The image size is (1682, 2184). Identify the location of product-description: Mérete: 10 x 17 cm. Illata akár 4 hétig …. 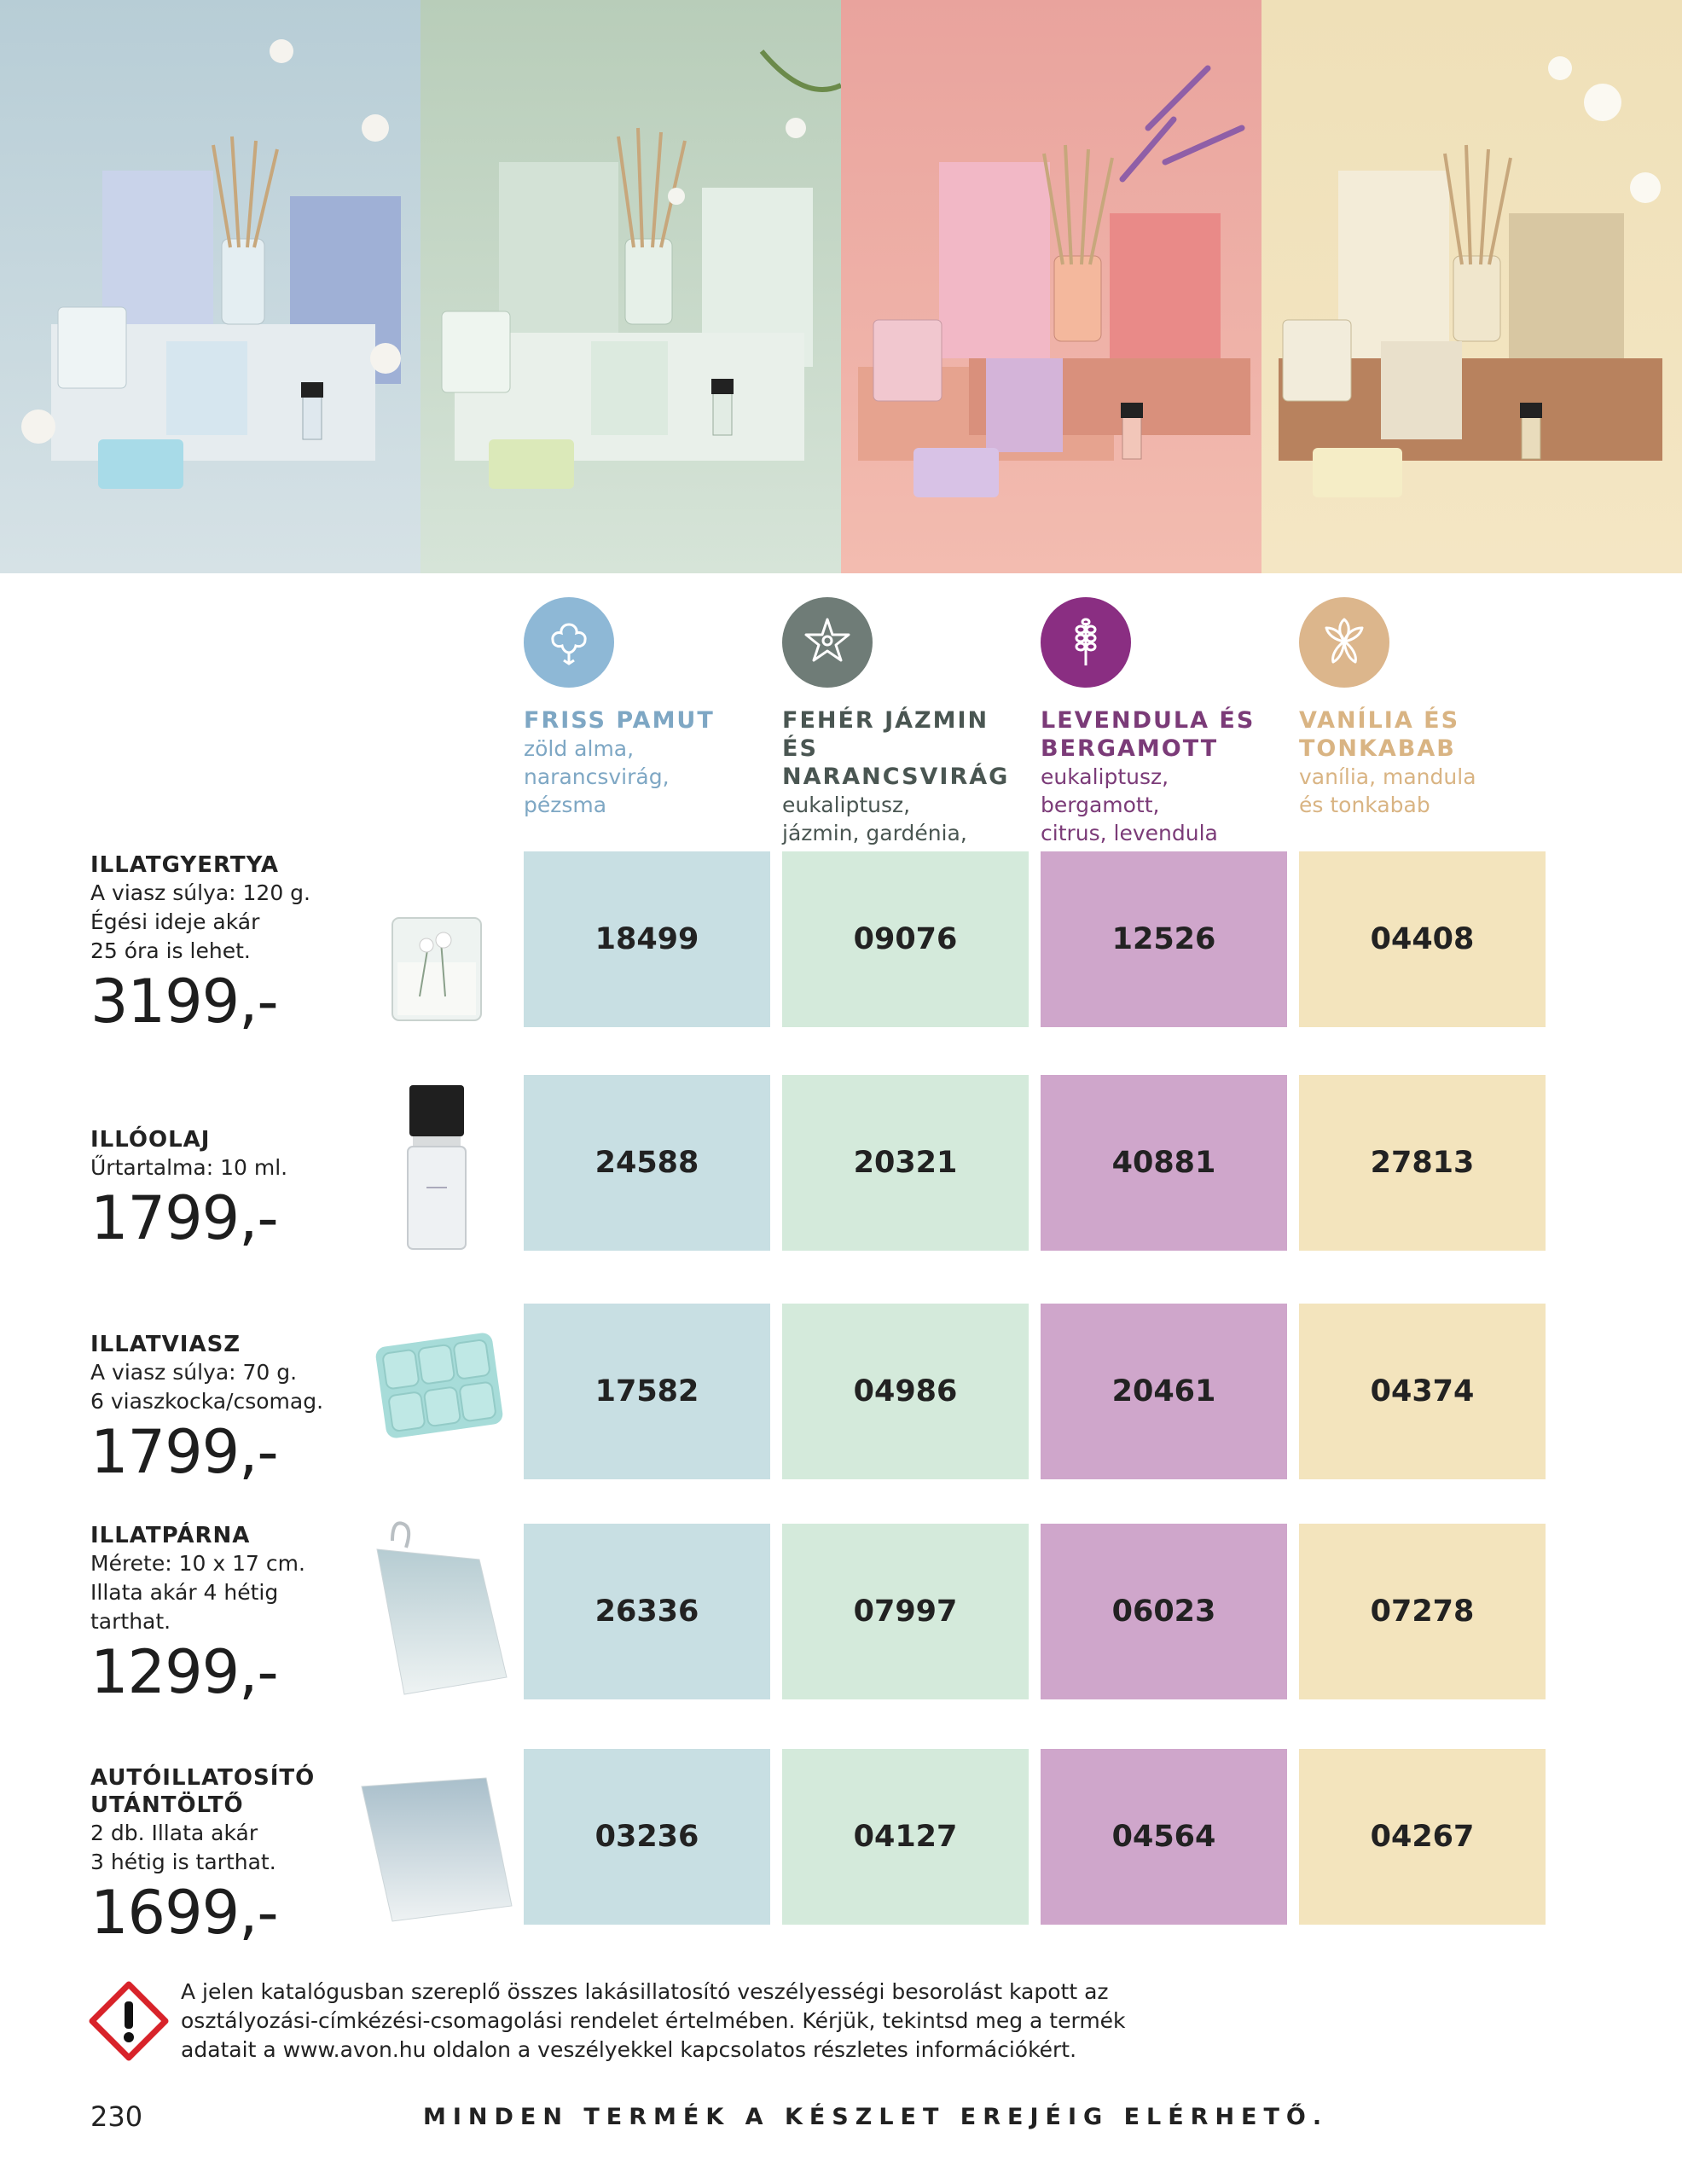
(197, 1592).